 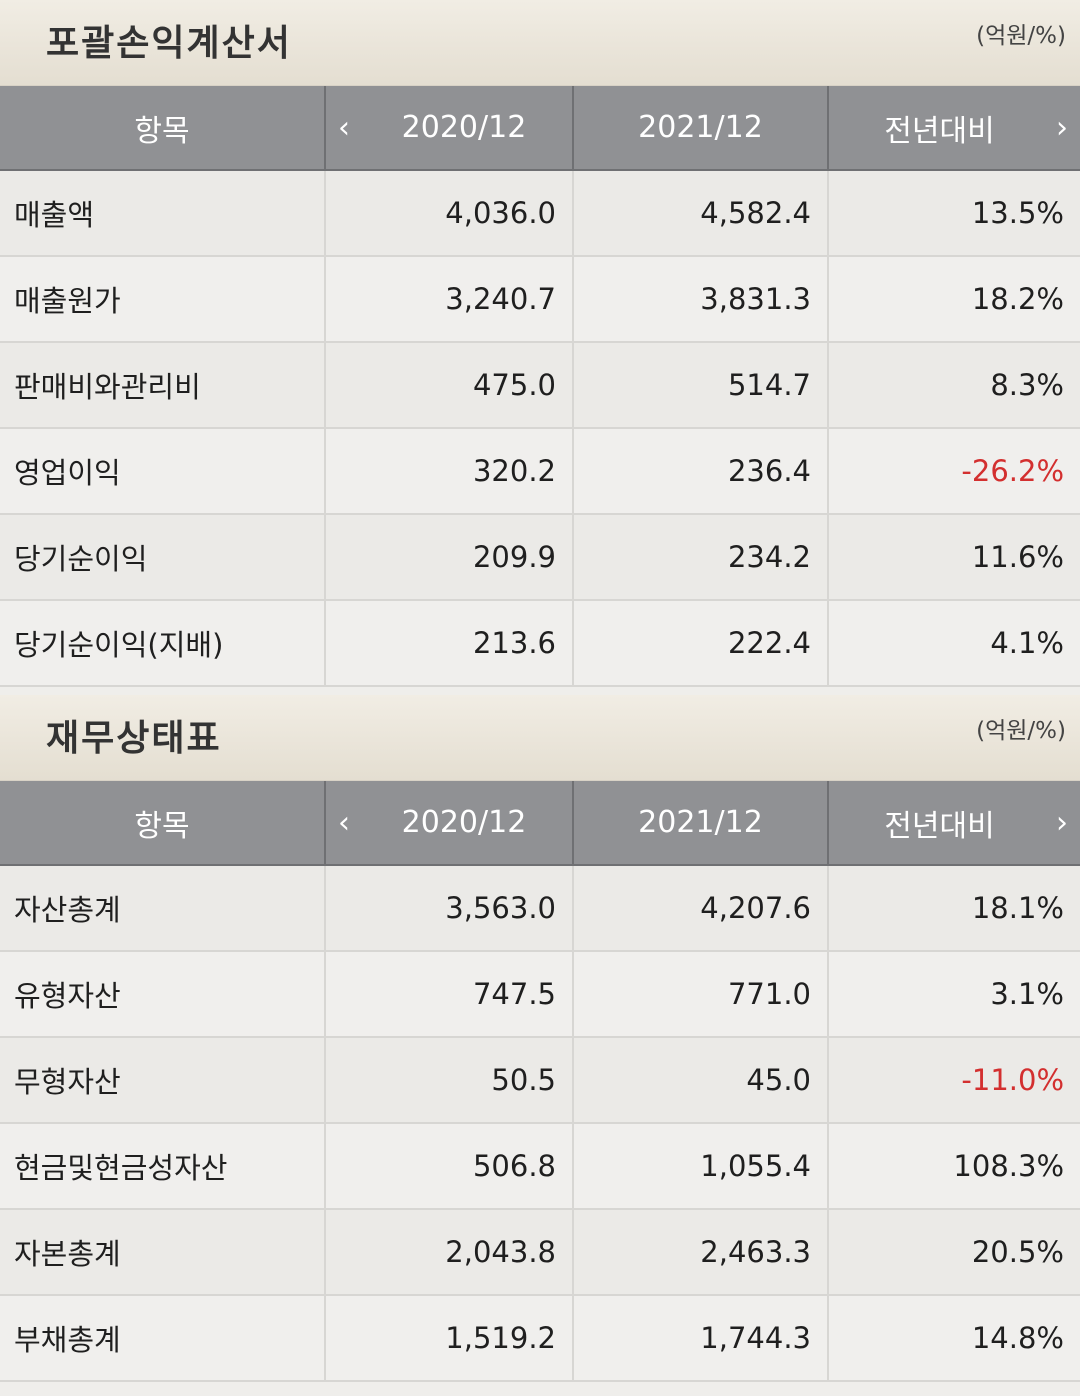 What do you see at coordinates (162, 1252) in the screenshot?
I see `row-item-label: 자본총계` at bounding box center [162, 1252].